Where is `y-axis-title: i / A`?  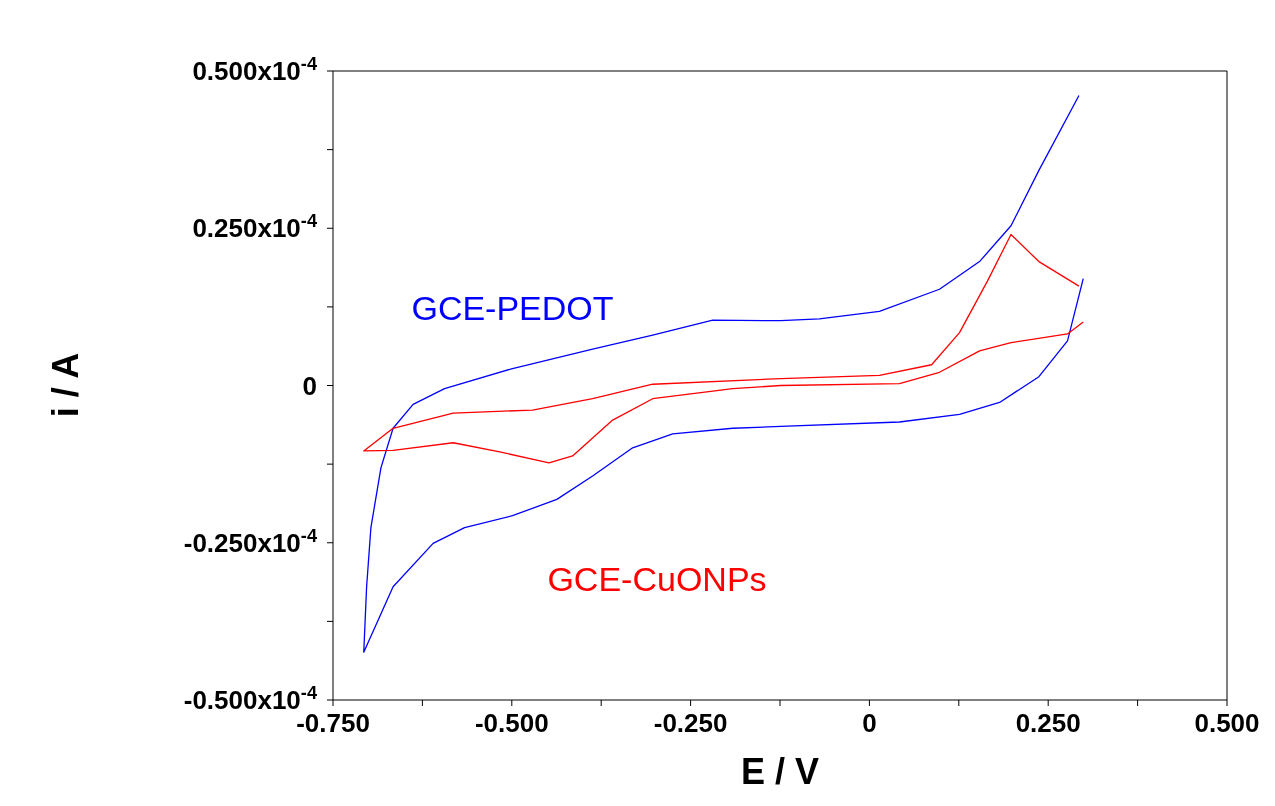 y-axis-title: i / A is located at coordinates (65, 385).